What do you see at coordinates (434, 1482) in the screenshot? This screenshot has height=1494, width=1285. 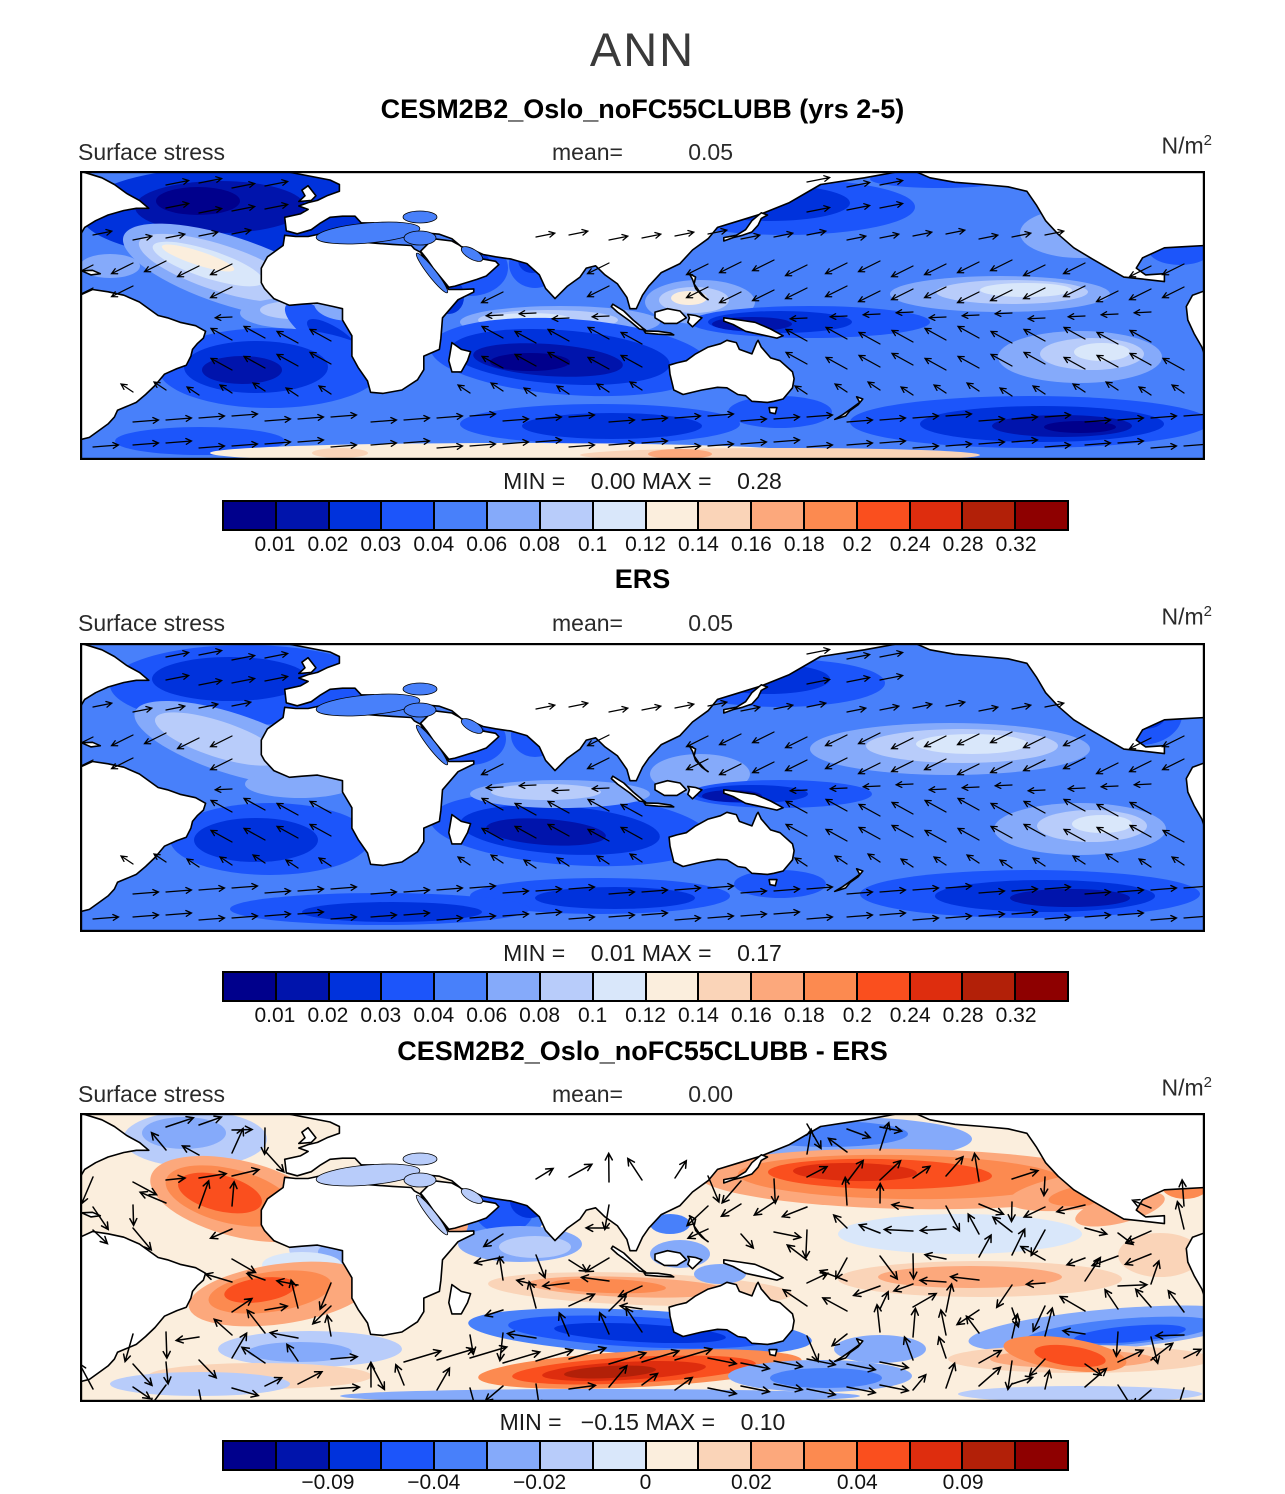 I see `colorbar-tick-label: −0.04` at bounding box center [434, 1482].